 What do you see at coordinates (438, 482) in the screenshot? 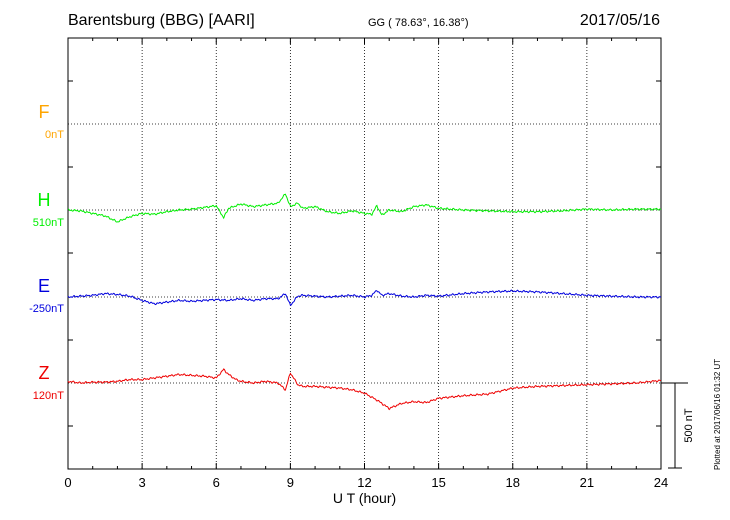
I see `x-tick-label: 15` at bounding box center [438, 482].